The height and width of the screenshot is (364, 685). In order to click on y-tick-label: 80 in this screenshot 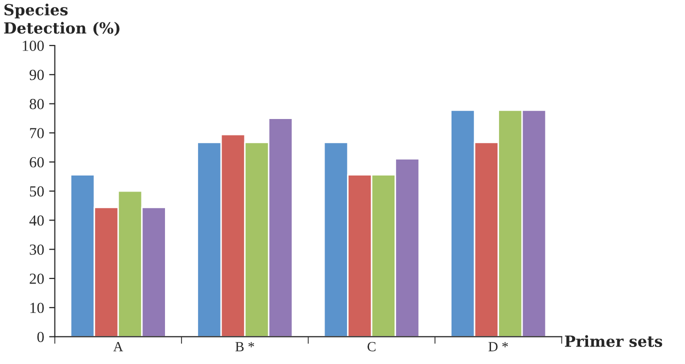, I will do `click(37, 104)`.